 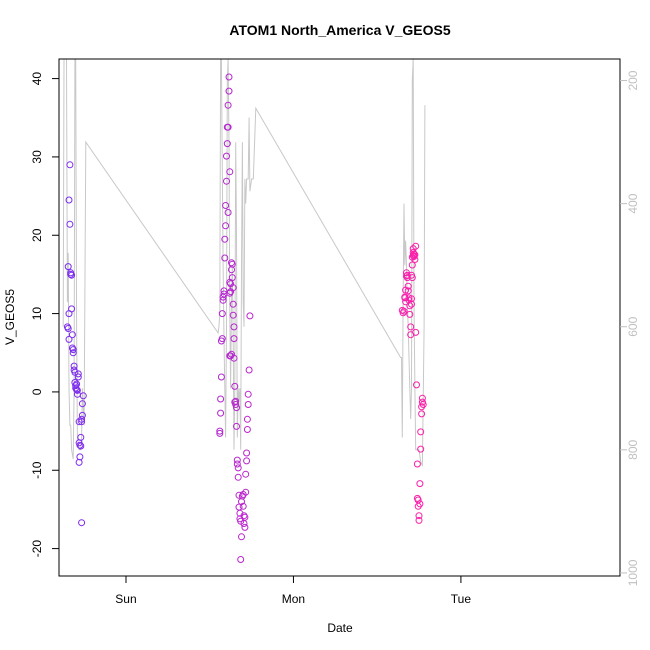 I want to click on y2-tick-label: 600, so click(x=633, y=326).